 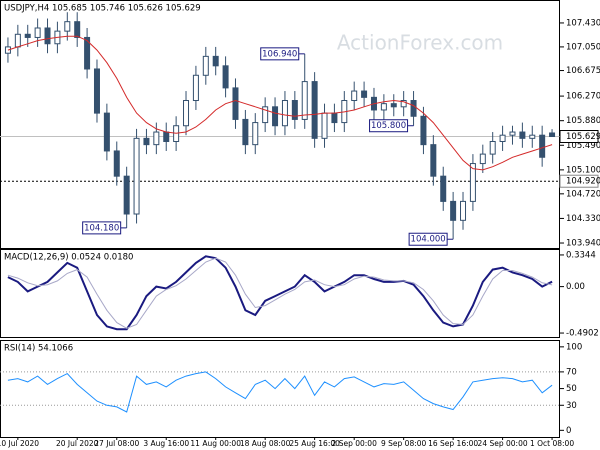 I want to click on y-tick-label: 104.720, so click(x=583, y=194).